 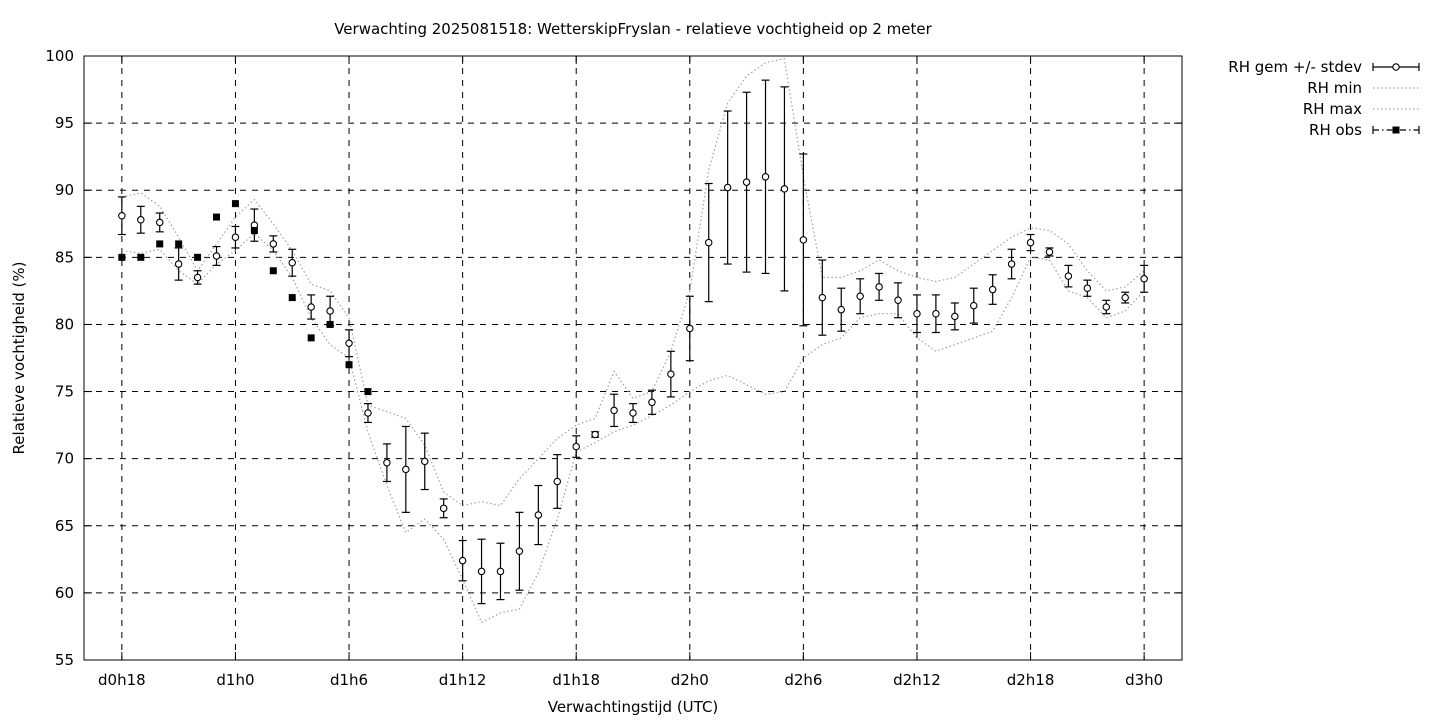 What do you see at coordinates (1295, 67) in the screenshot?
I see `legend-label: RH gem +/- stdev` at bounding box center [1295, 67].